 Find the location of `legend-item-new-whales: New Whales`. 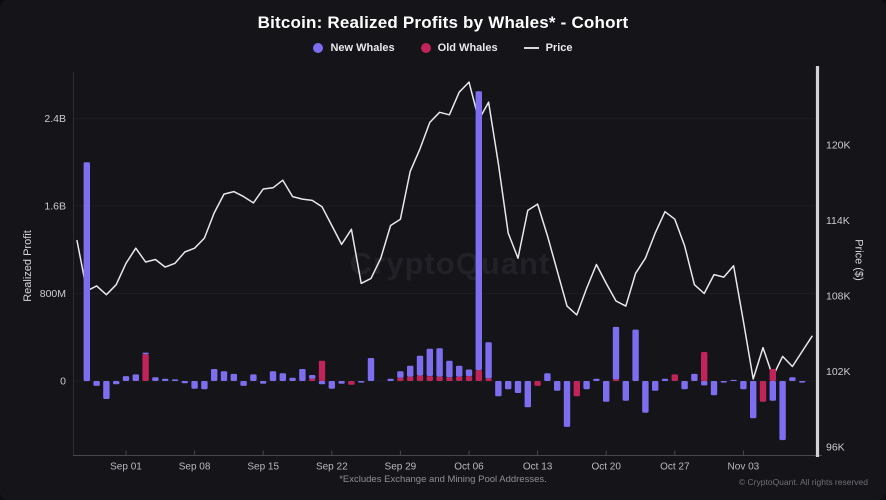

legend-item-new-whales: New Whales is located at coordinates (354, 48).